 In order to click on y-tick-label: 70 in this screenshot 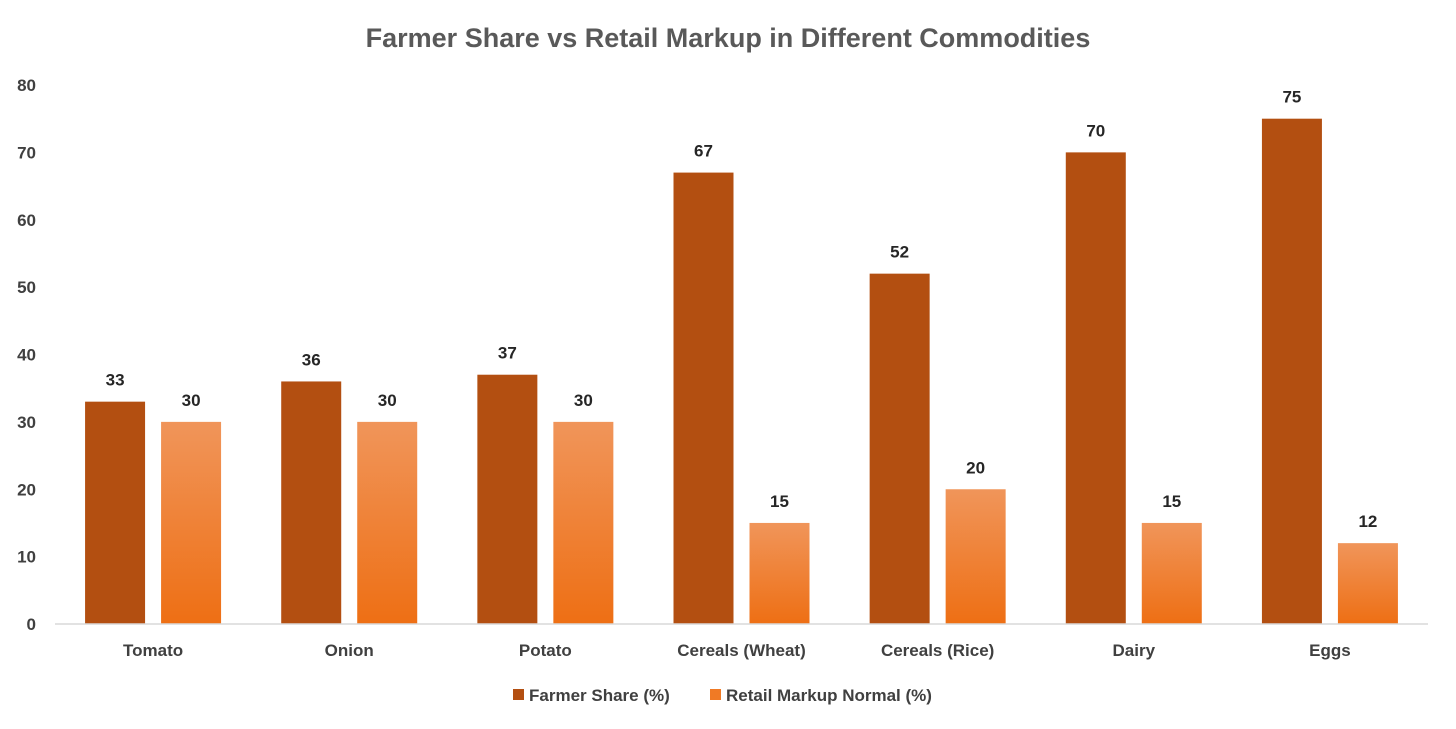, I will do `click(26, 152)`.